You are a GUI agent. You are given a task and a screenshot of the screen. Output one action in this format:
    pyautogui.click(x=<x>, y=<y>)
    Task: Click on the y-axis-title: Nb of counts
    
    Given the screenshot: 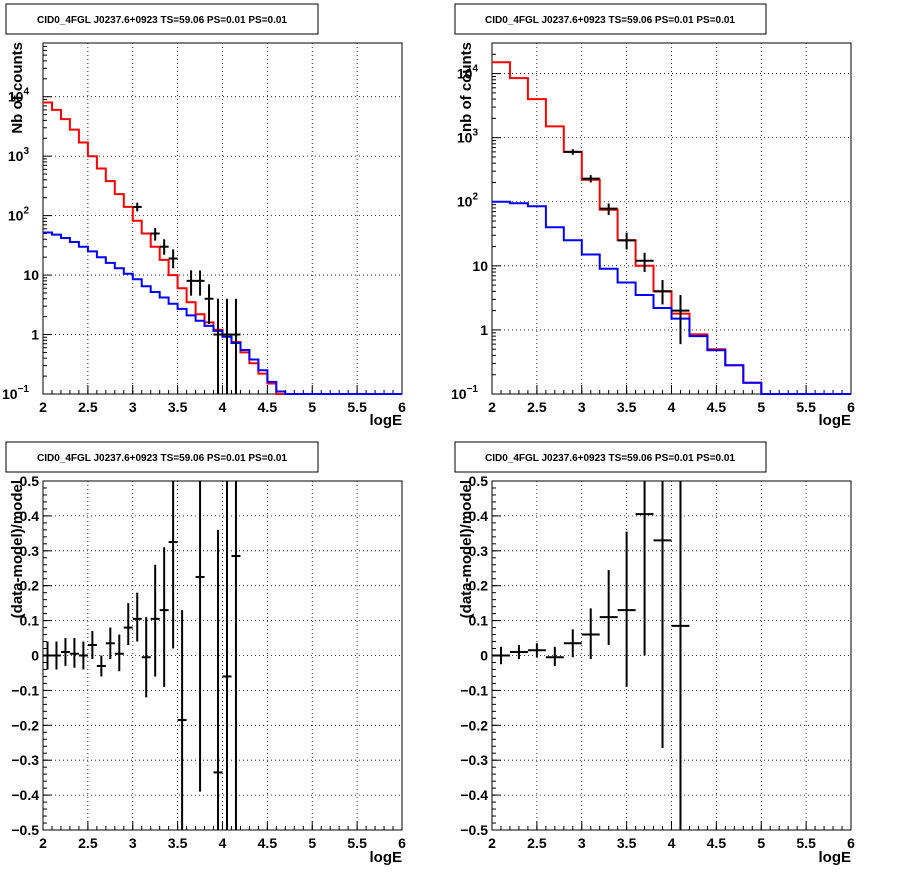 What is the action you would take?
    pyautogui.click(x=17, y=88)
    